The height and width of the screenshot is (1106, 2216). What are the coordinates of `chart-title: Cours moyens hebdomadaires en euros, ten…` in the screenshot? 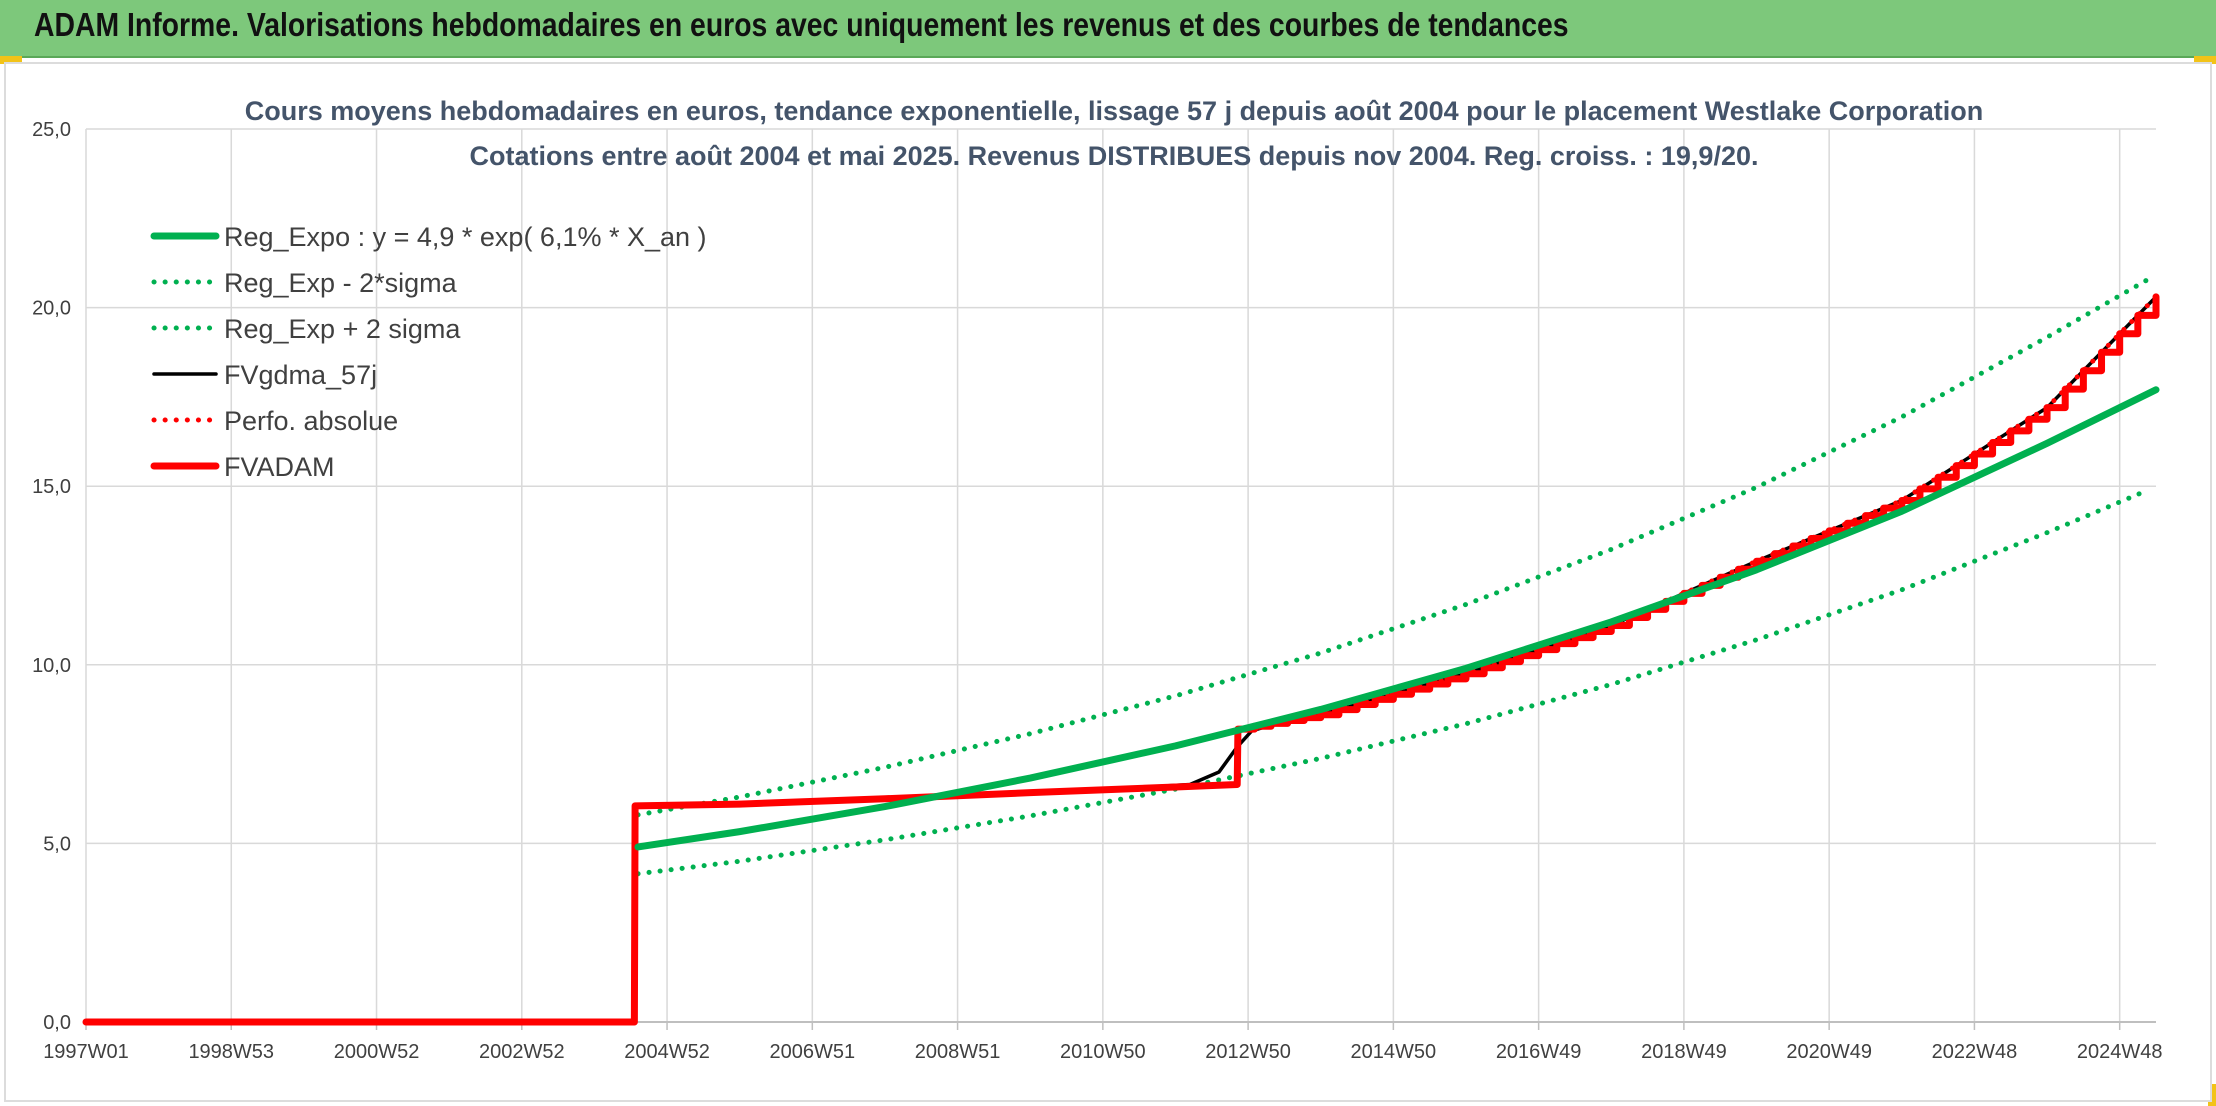 It's located at (1114, 111).